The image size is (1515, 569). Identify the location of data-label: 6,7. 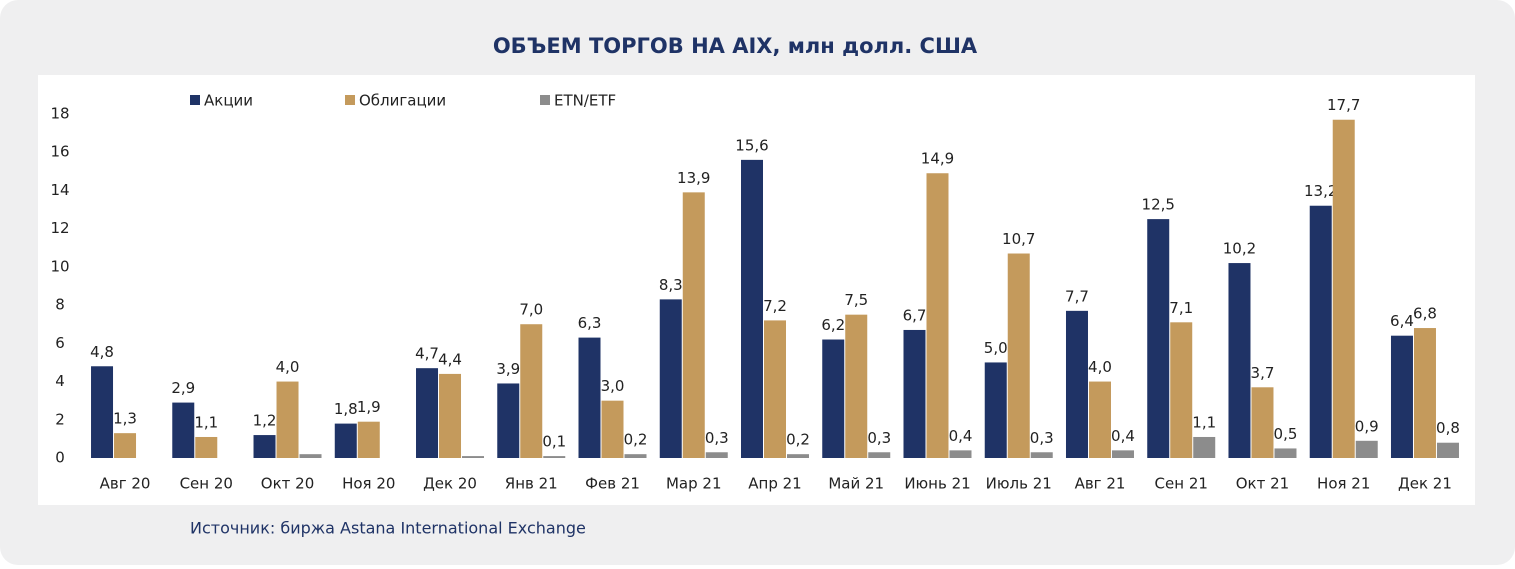
(915, 315).